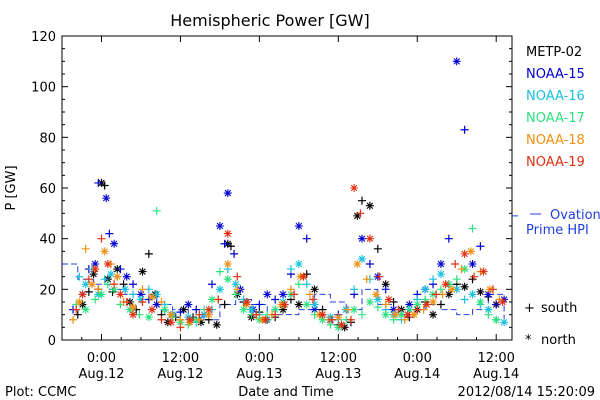 This screenshot has width=600, height=400. What do you see at coordinates (43, 37) in the screenshot?
I see `y-tick-label: 120` at bounding box center [43, 37].